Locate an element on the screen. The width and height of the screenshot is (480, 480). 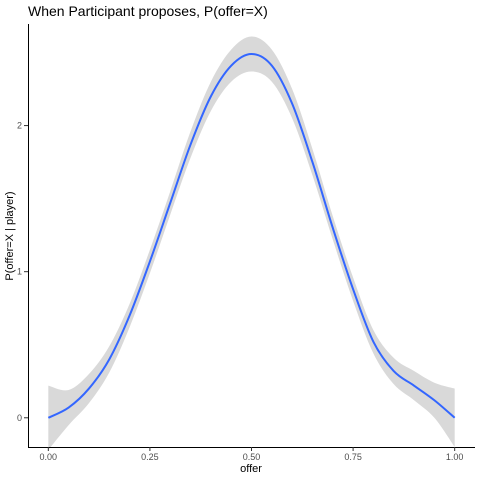
y-tick-label: 1 is located at coordinates (19, 272).